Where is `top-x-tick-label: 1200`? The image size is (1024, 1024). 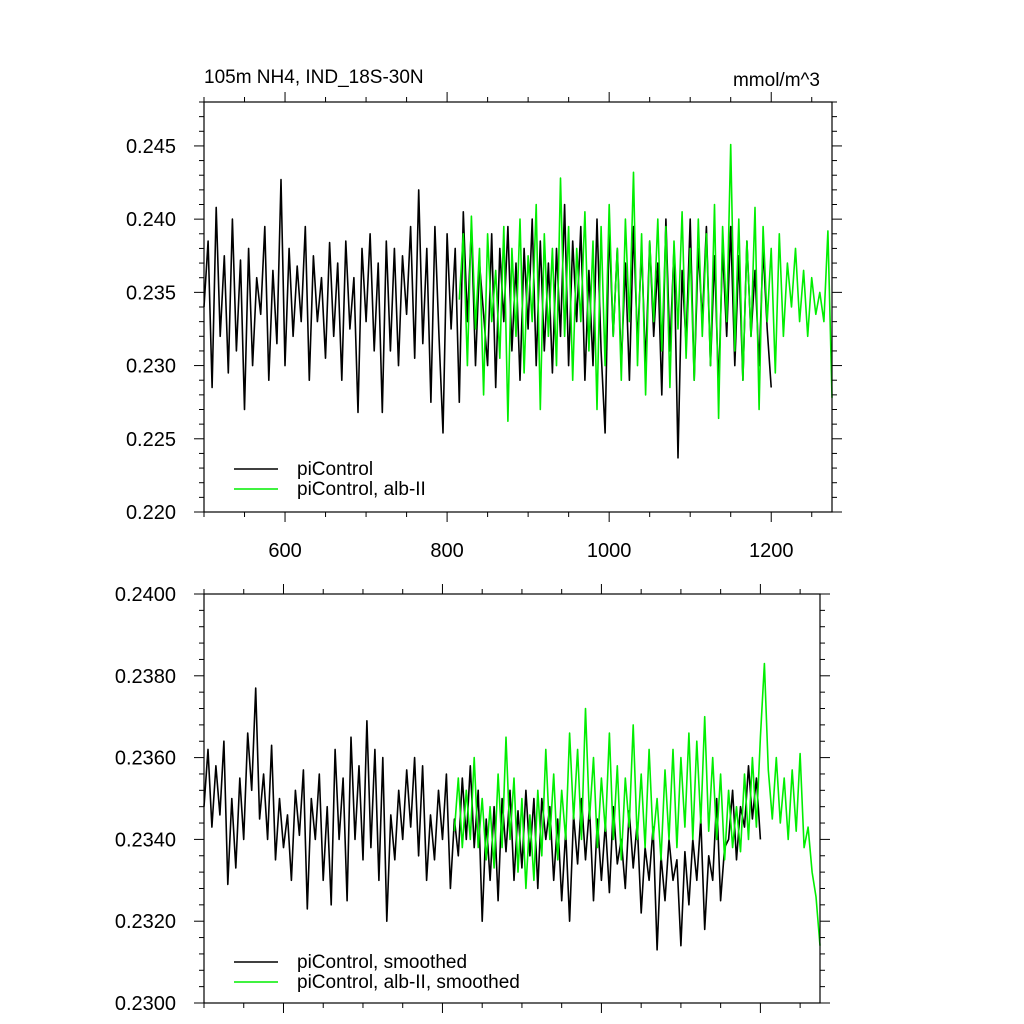 top-x-tick-label: 1200 is located at coordinates (771, 551).